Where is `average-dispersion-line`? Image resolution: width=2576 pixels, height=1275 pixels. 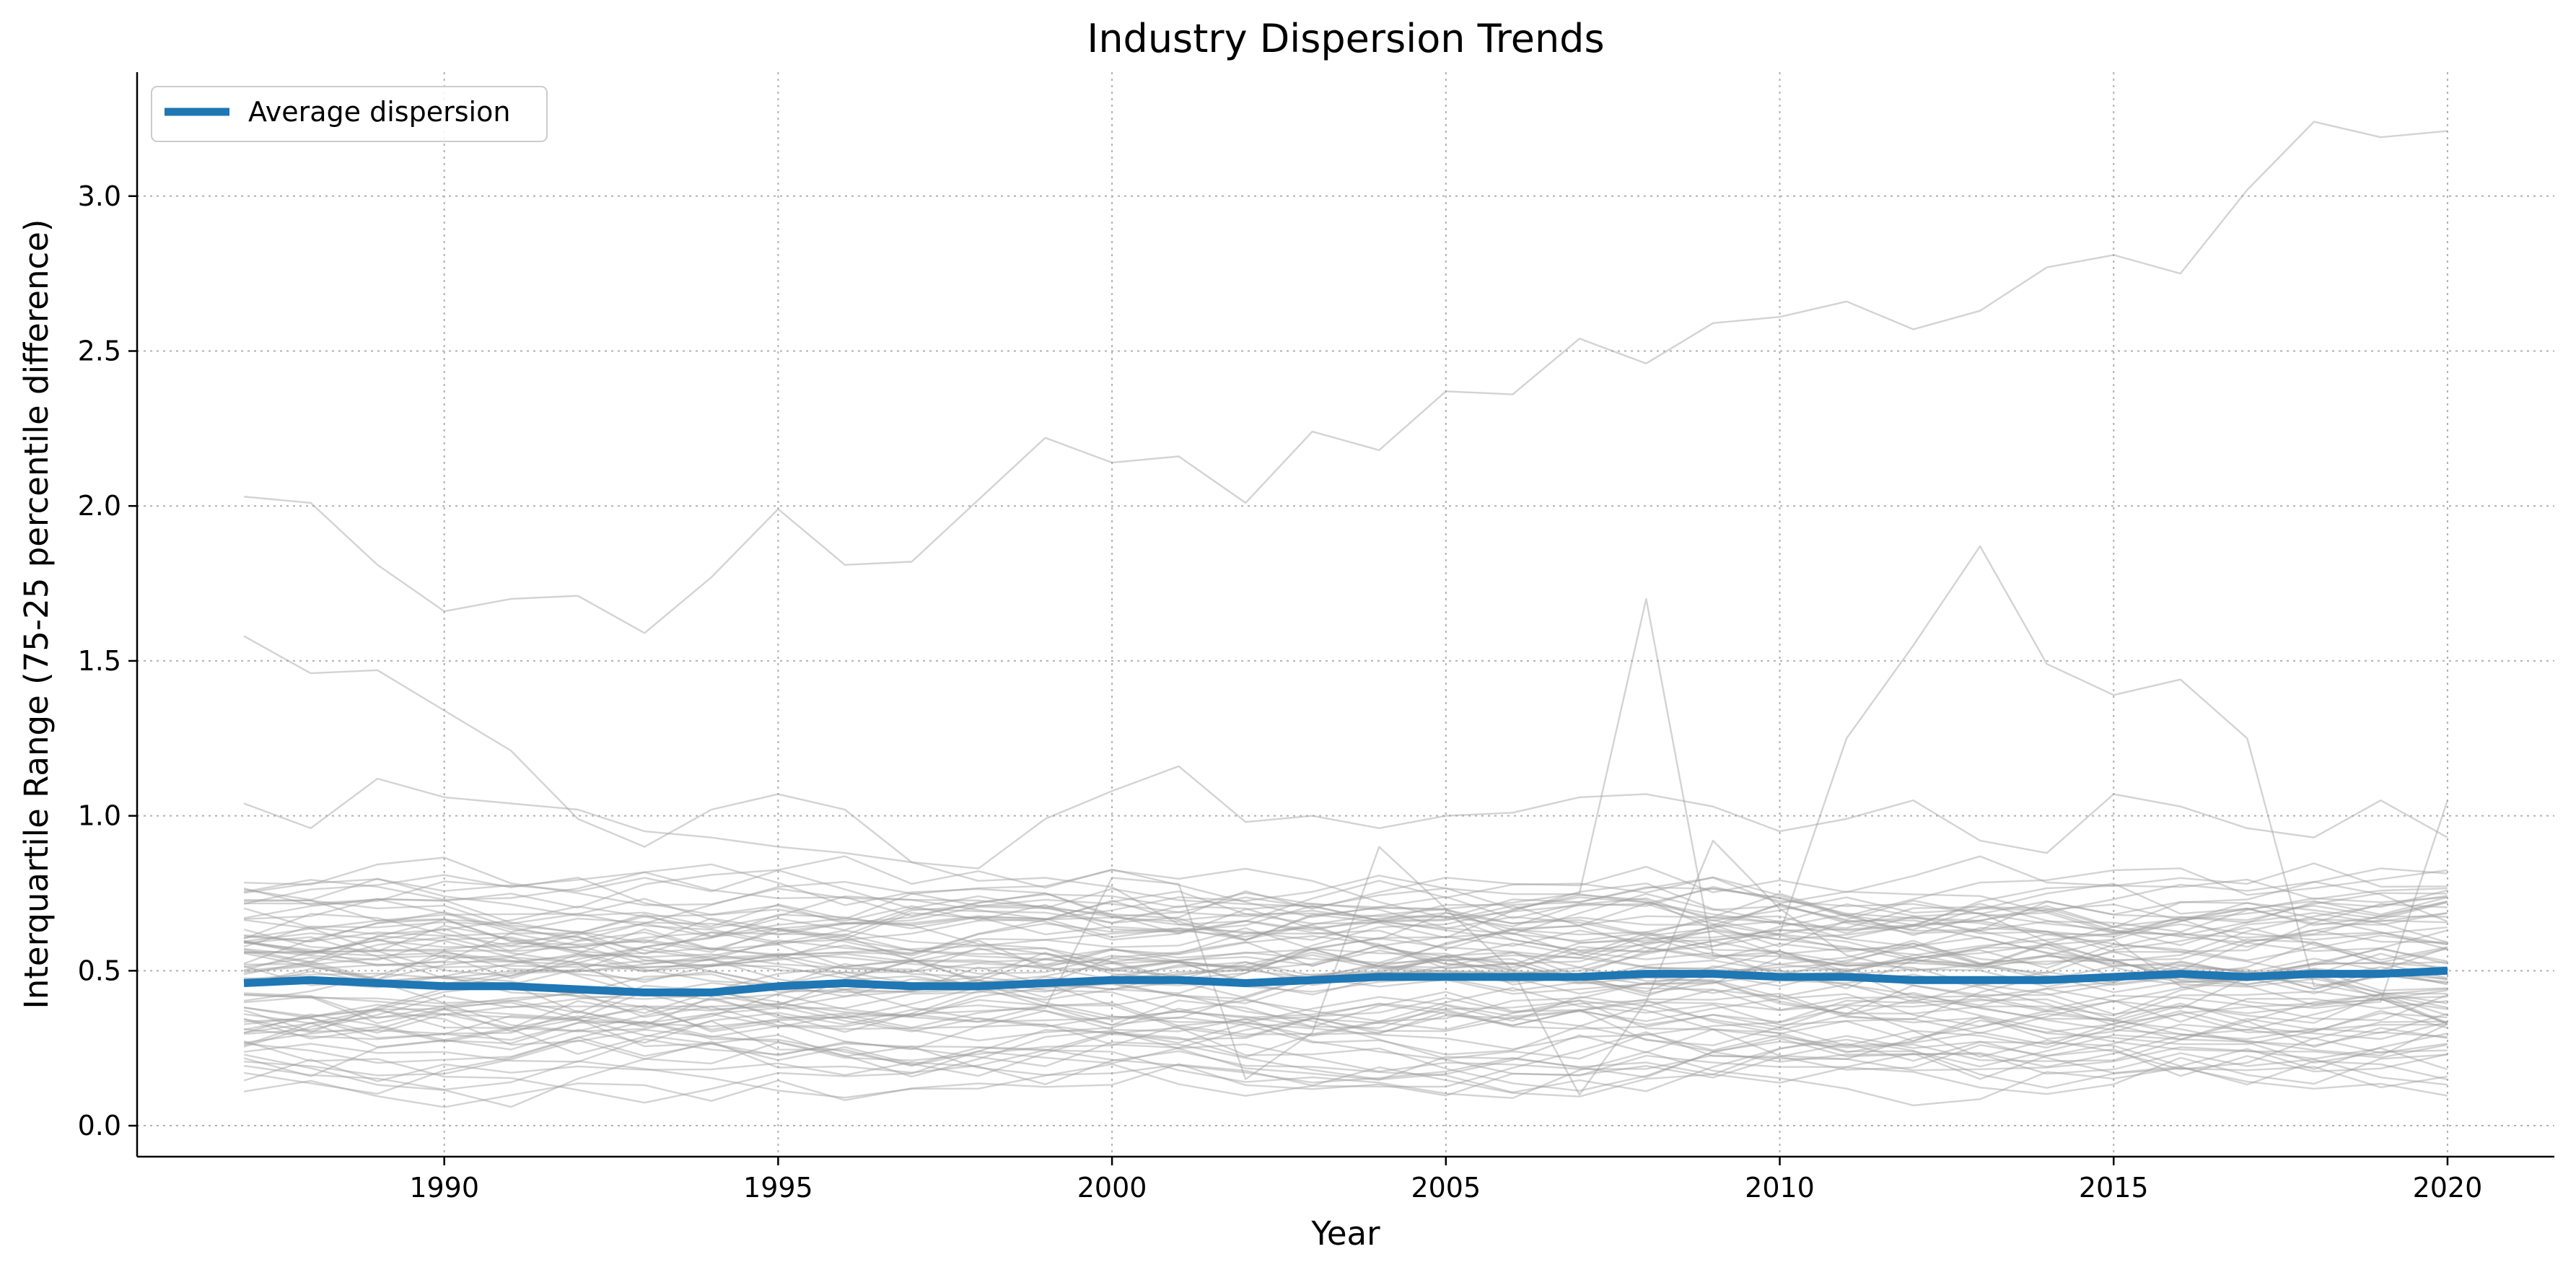 average-dispersion-line is located at coordinates (1345, 981).